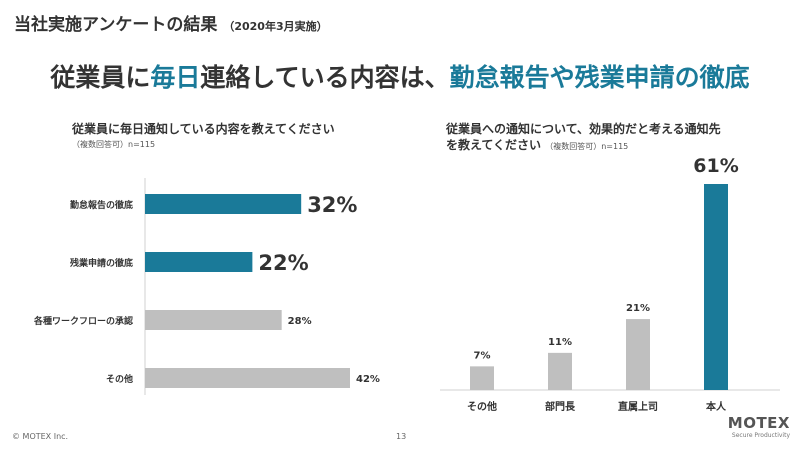  What do you see at coordinates (560, 406) in the screenshot?
I see `right-category-label: 部門長` at bounding box center [560, 406].